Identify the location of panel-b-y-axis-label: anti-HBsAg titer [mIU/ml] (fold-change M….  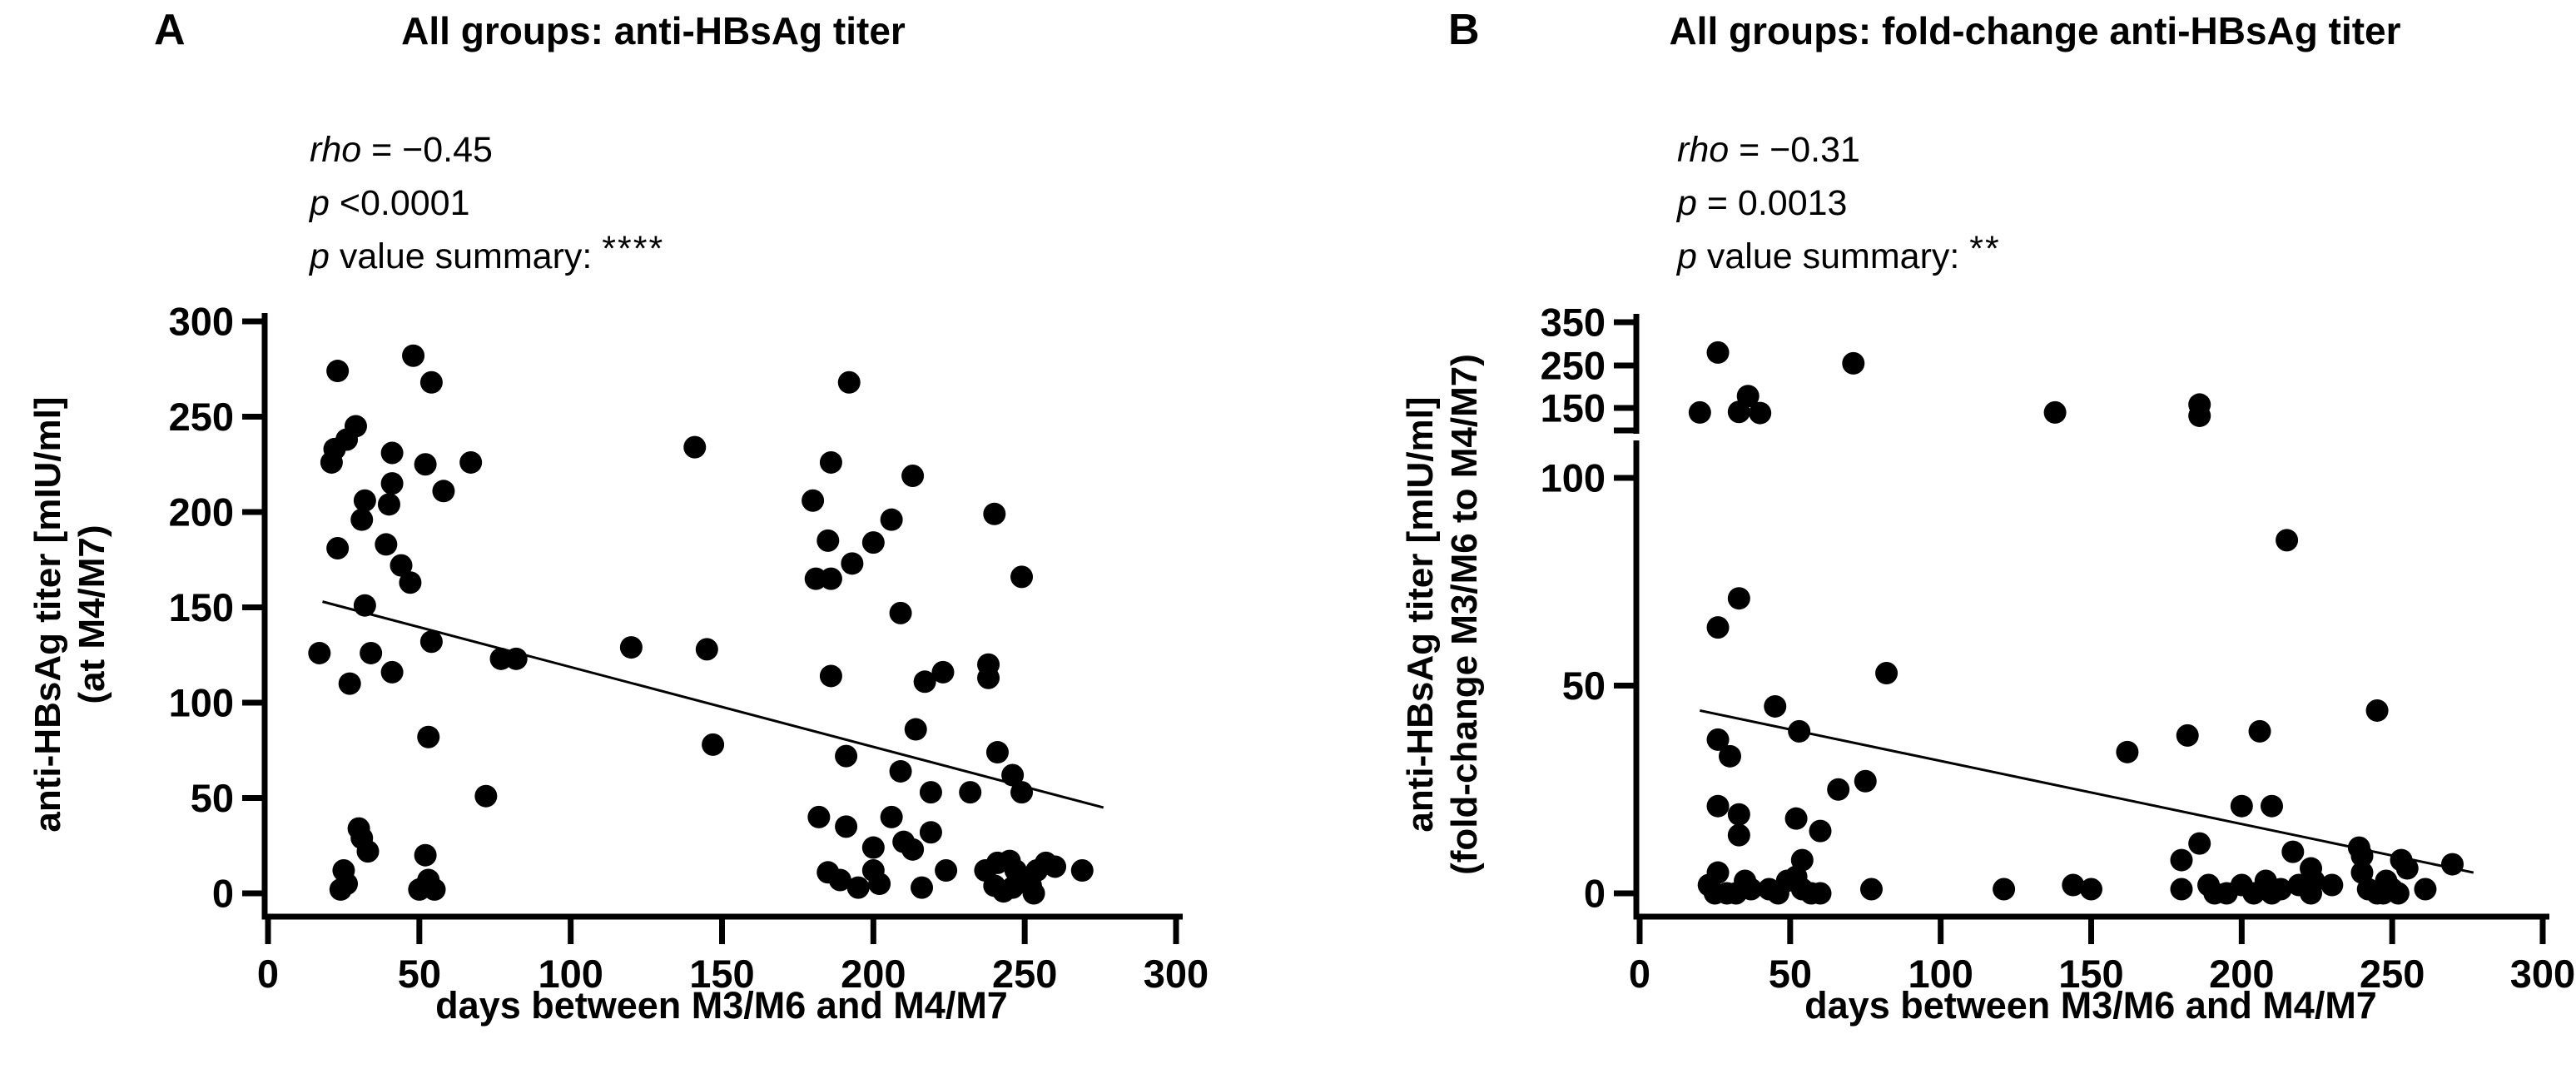
(1442, 614).